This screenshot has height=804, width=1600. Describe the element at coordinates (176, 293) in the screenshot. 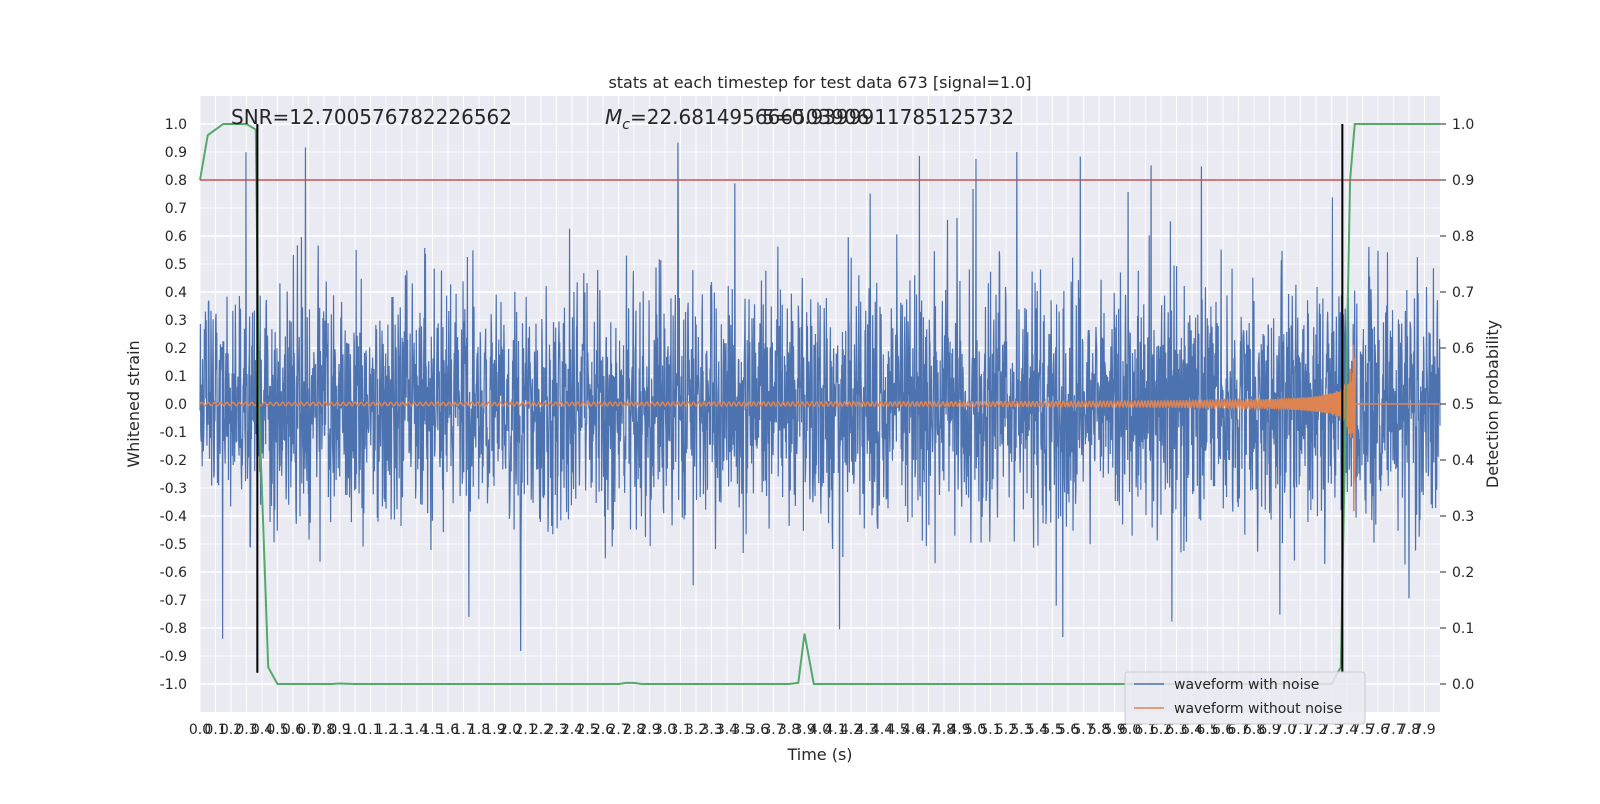

I see `y-tick-label: 0.4` at that location.